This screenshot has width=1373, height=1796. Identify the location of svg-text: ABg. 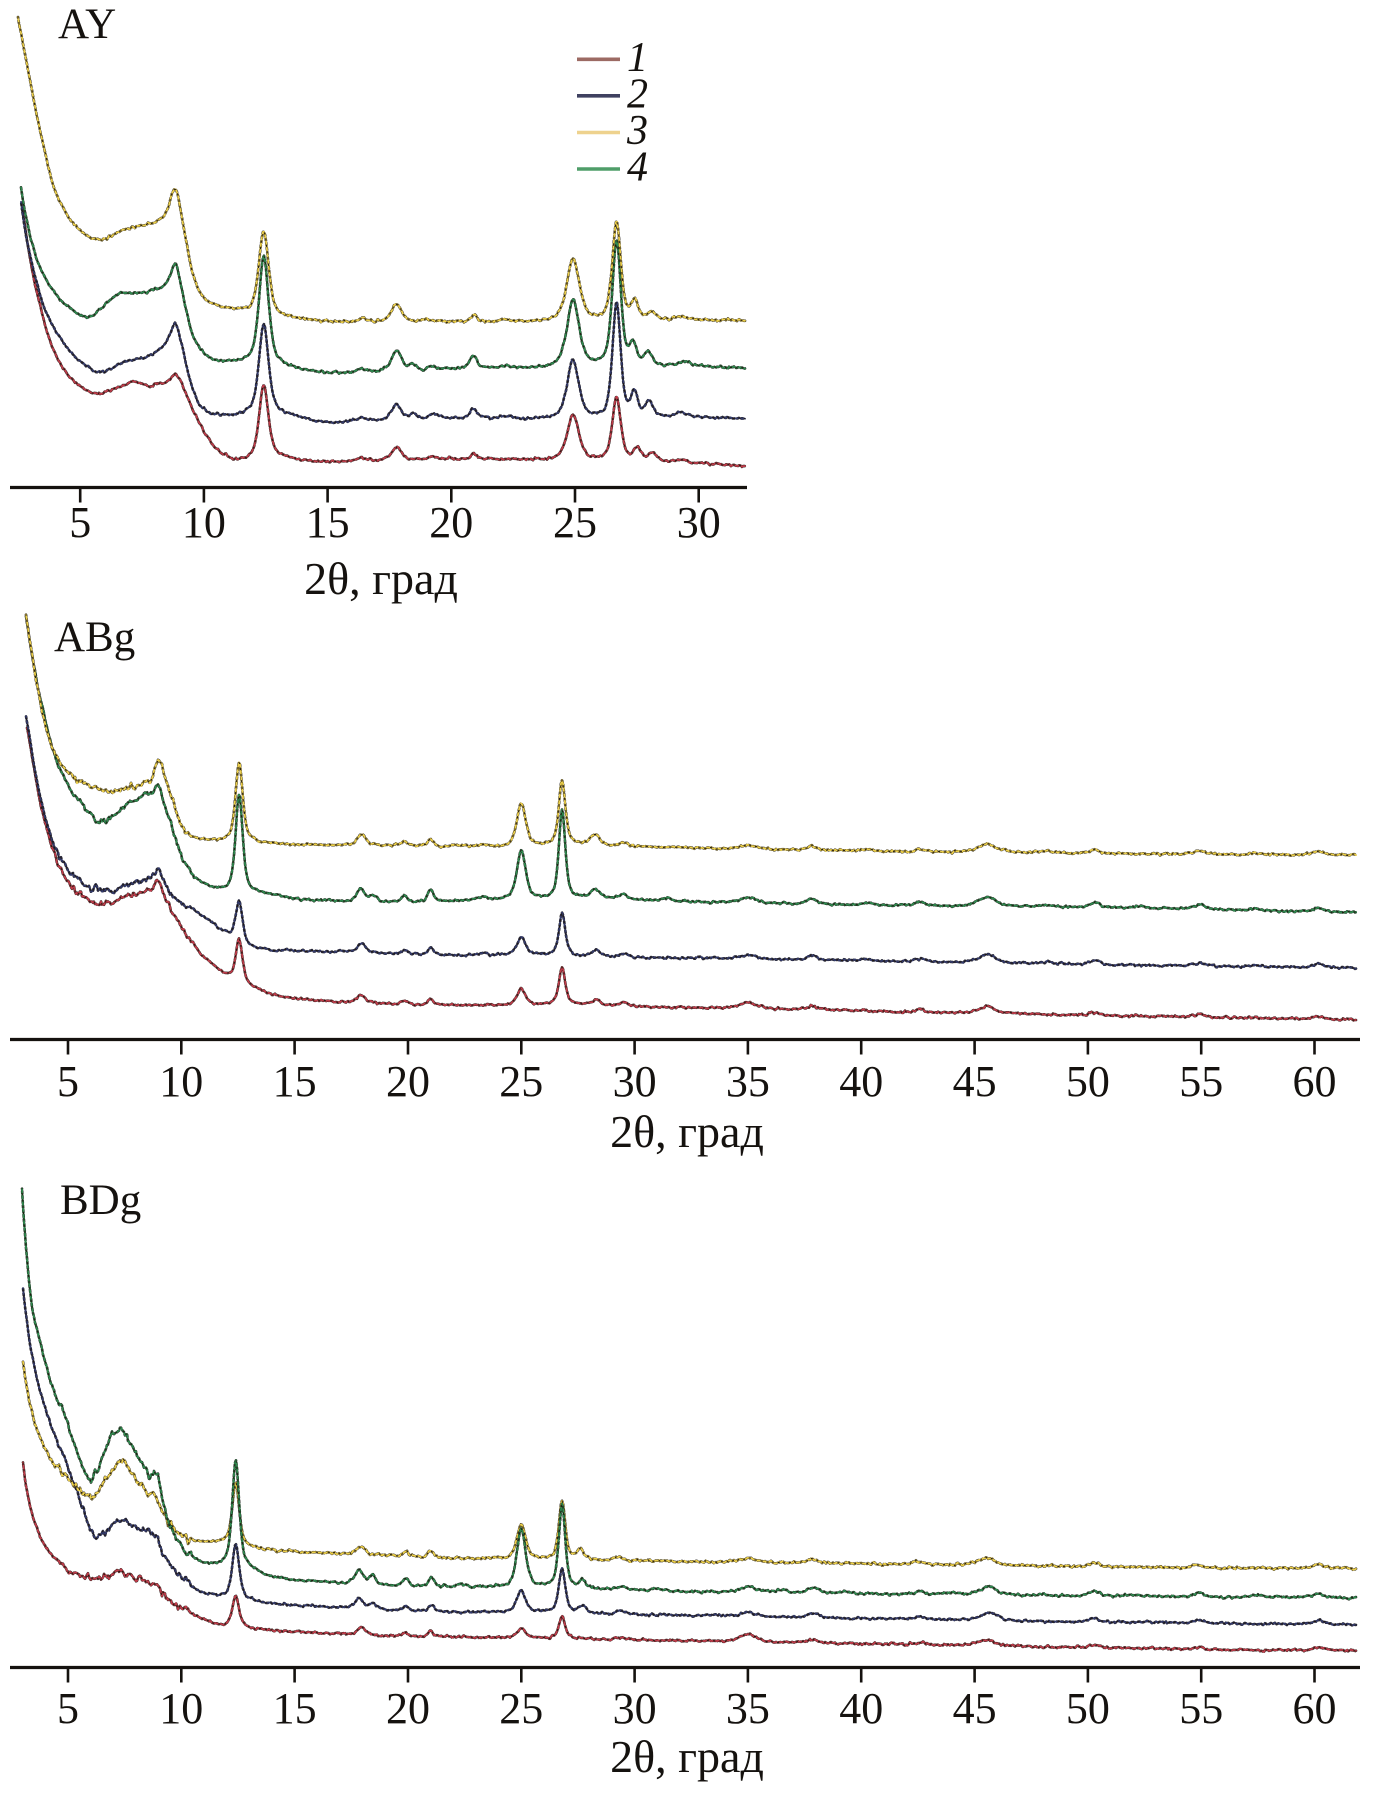
(94, 637).